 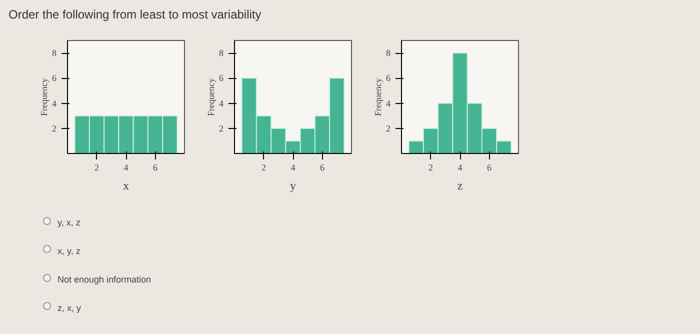 I want to click on x-axis-title: z, so click(x=460, y=185).